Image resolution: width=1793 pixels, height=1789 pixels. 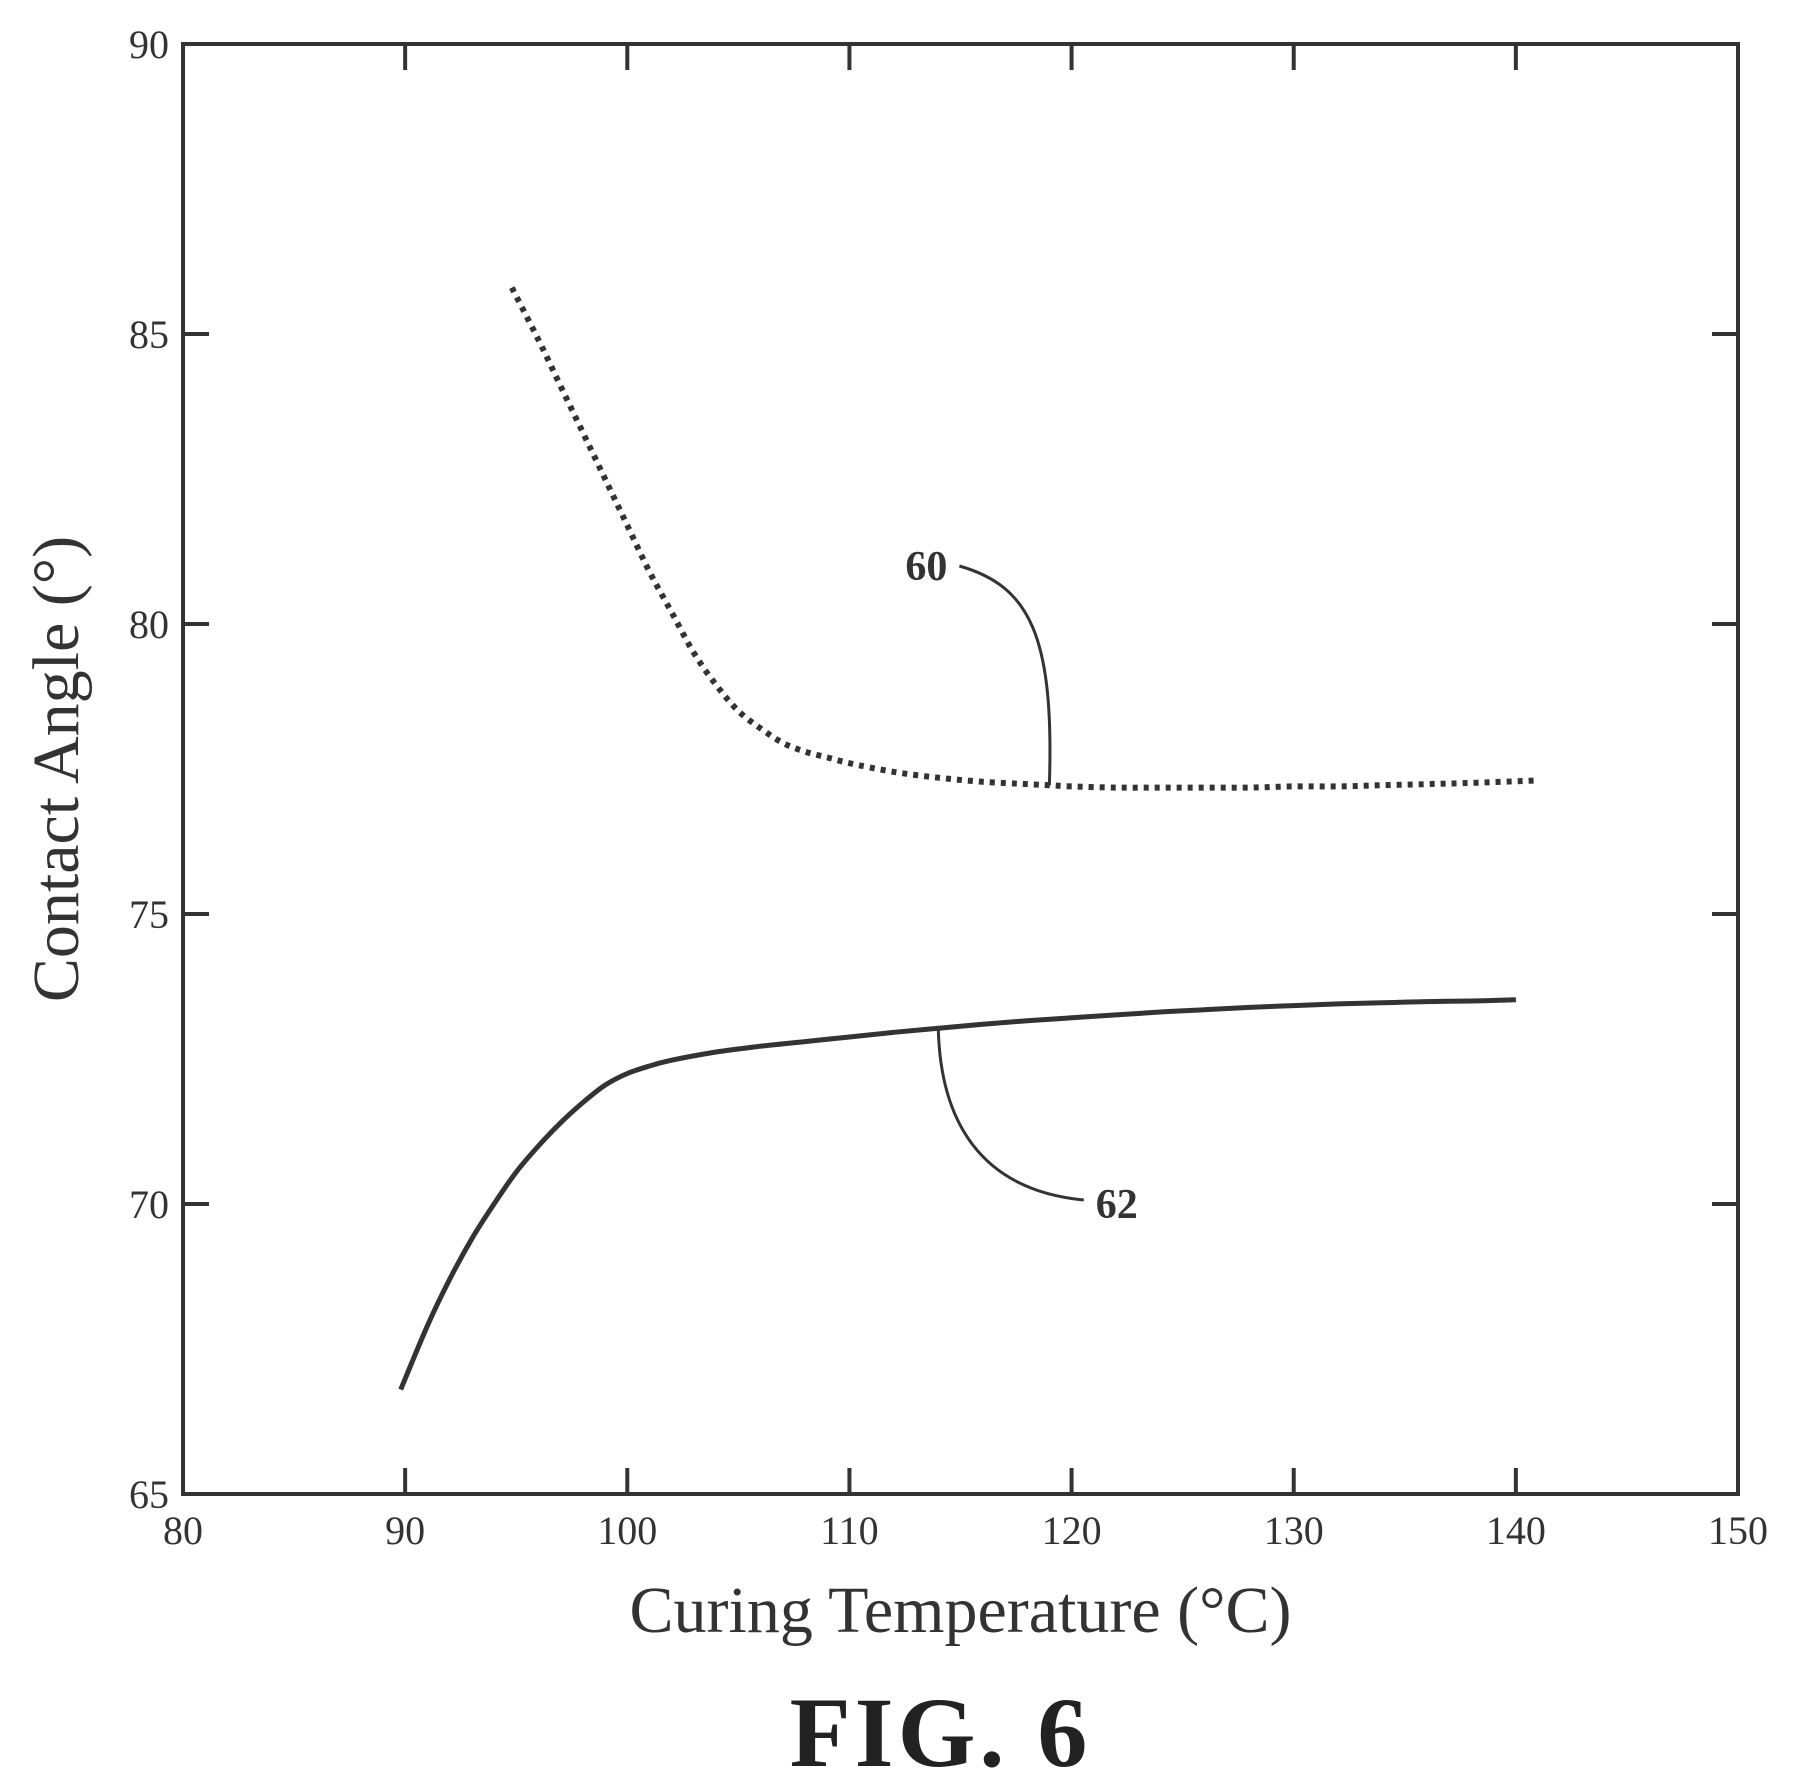 What do you see at coordinates (926, 567) in the screenshot?
I see `callout-label-60: 60` at bounding box center [926, 567].